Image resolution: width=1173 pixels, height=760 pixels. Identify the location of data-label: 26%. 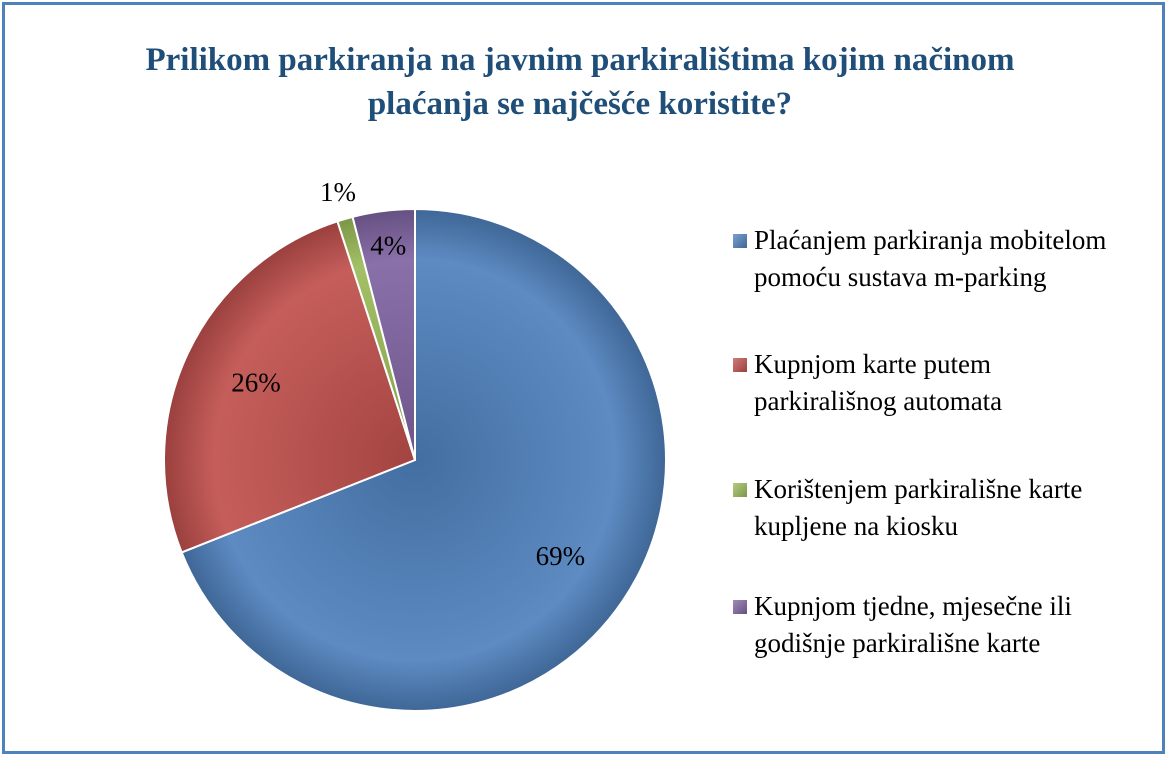
(256, 382).